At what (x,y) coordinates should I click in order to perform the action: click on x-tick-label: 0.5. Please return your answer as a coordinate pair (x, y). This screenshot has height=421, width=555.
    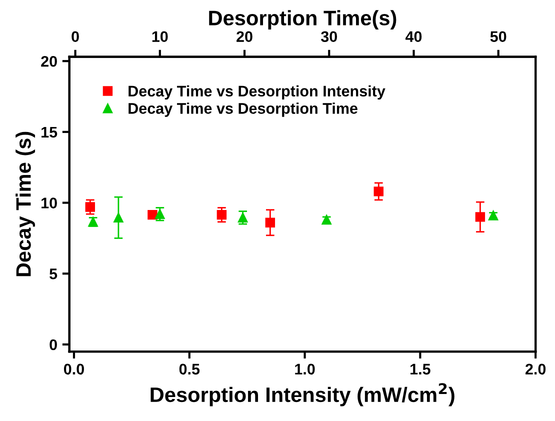
    Looking at the image, I should click on (189, 369).